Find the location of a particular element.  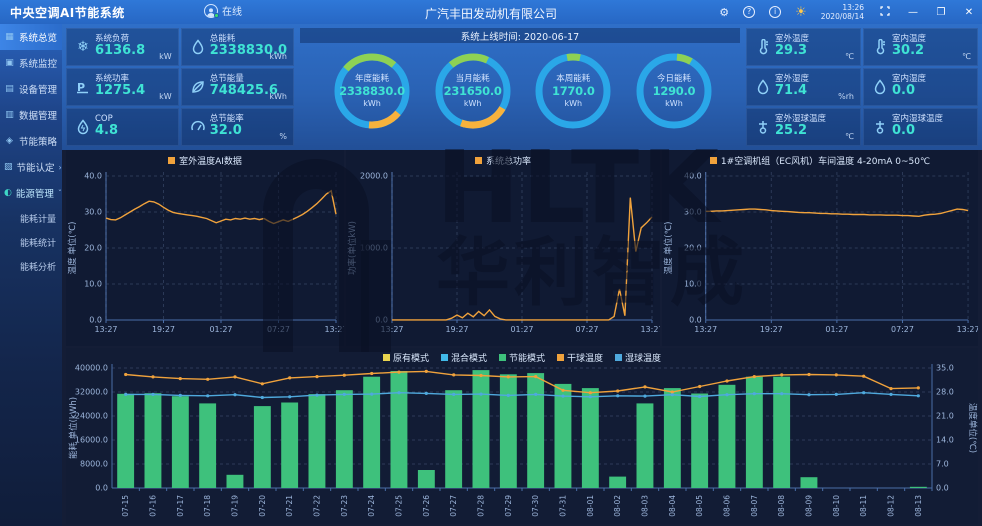

svg-text: 07-20 is located at coordinates (262, 506).